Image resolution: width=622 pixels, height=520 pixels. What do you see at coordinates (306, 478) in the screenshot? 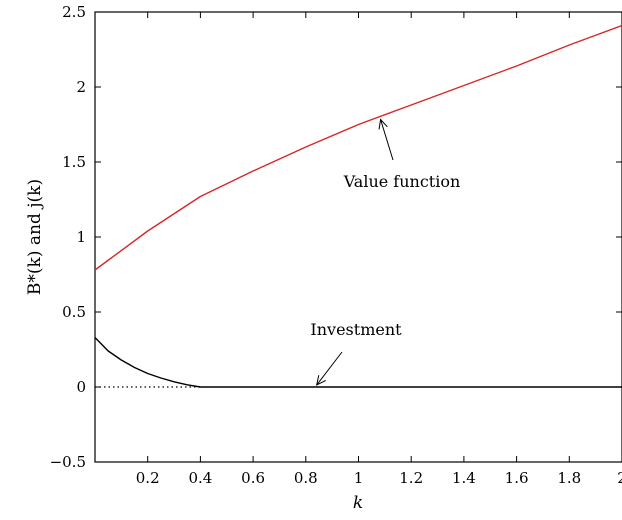
I see `x-tick-label: 0.8` at bounding box center [306, 478].